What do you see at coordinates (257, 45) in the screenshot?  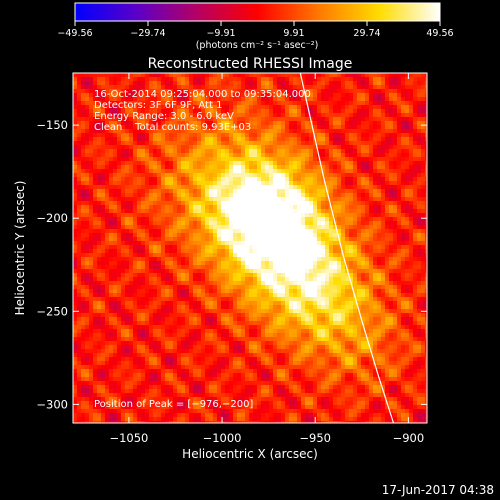 I see `colorbar-unit-label: (photons cm⁻² s⁻¹ asec⁻²)` at bounding box center [257, 45].